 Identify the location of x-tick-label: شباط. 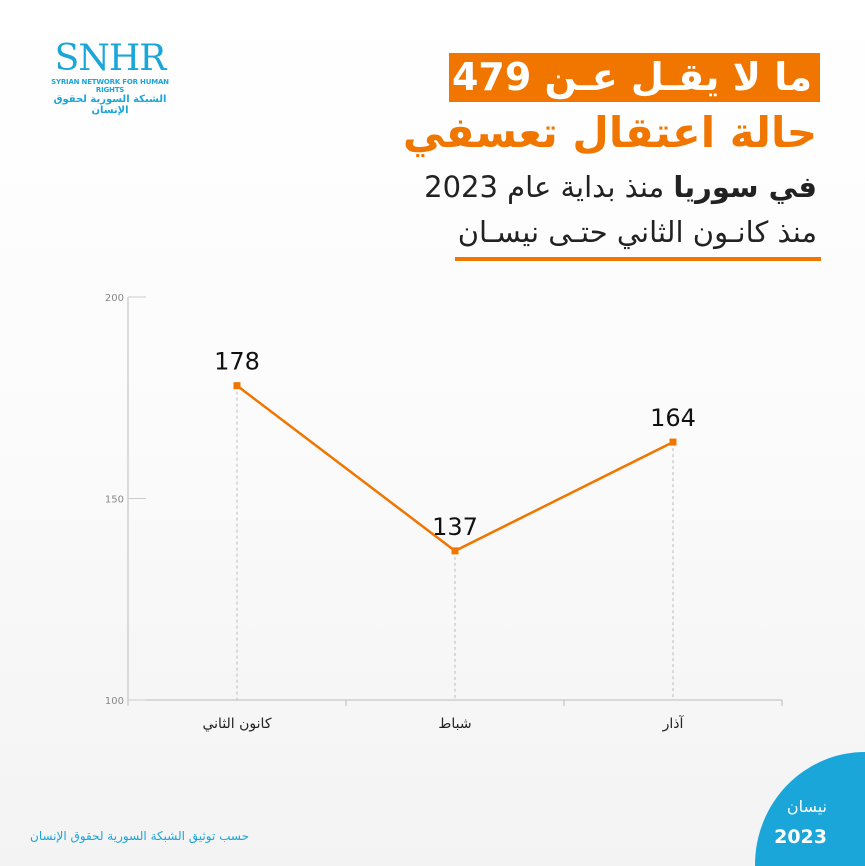
(454, 724).